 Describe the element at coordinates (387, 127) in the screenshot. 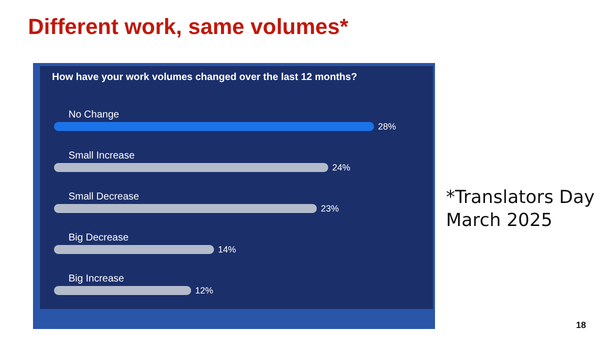

I see `data-label: 28%` at that location.